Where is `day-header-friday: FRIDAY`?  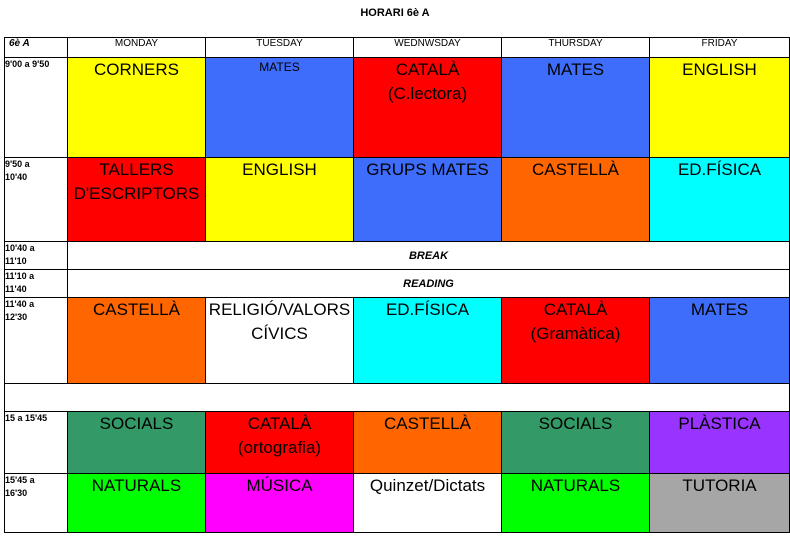 day-header-friday: FRIDAY is located at coordinates (719, 47).